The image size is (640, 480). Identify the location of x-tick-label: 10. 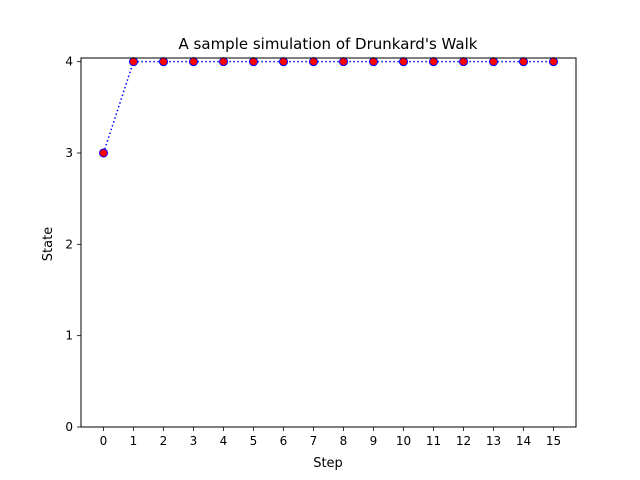
(403, 441).